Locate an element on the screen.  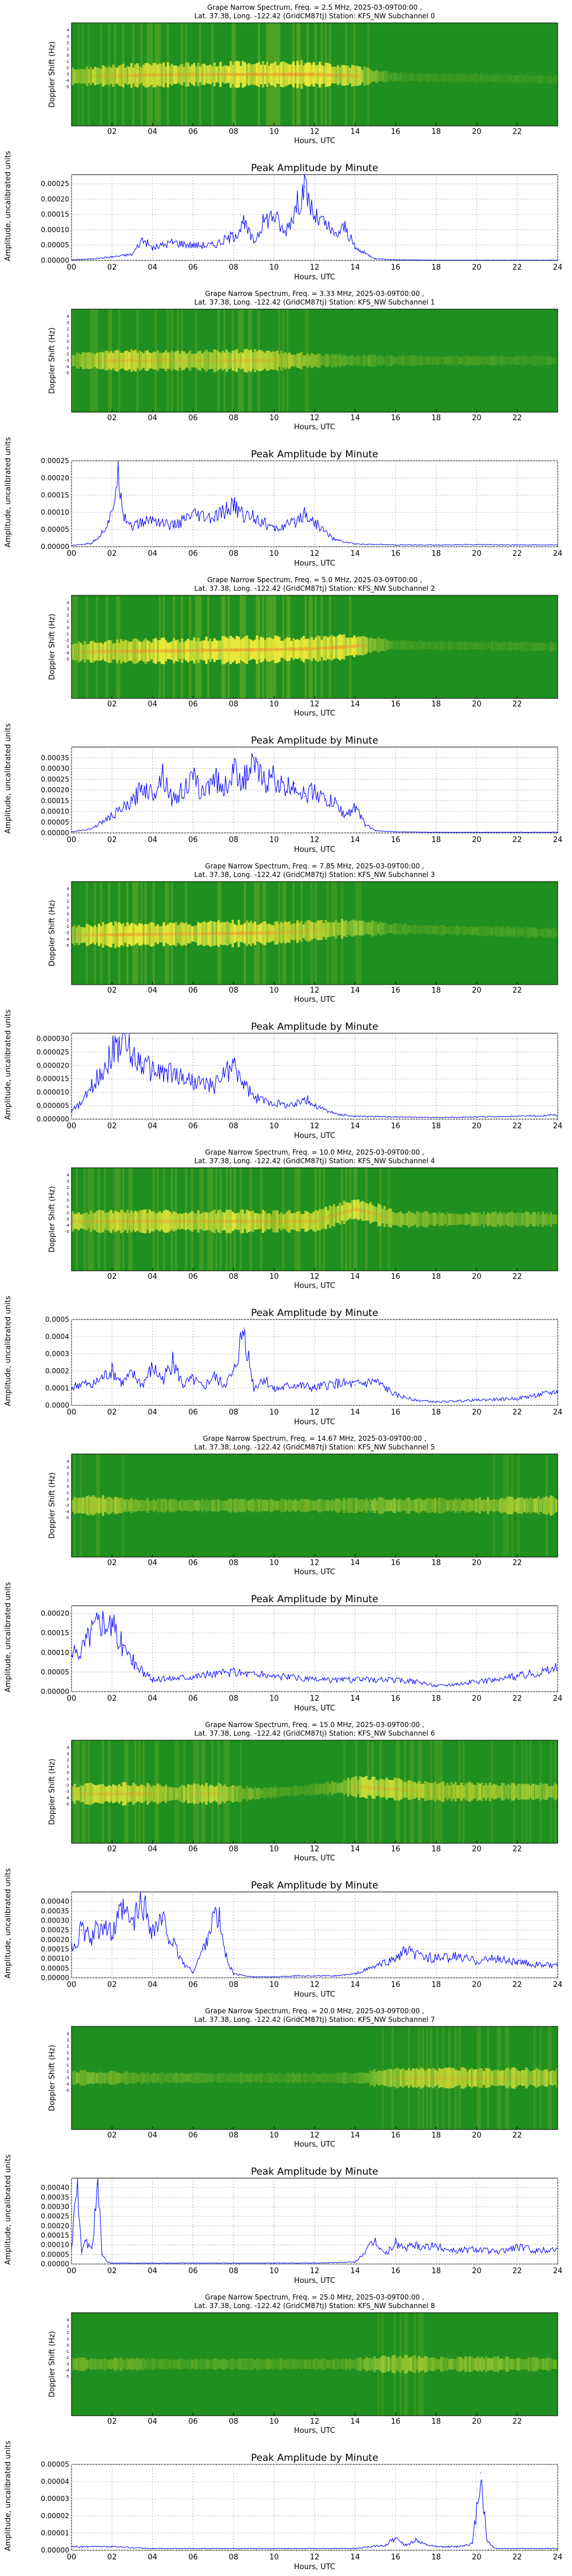
amplitude-ytick-label: 0.00000 is located at coordinates (55, 547).